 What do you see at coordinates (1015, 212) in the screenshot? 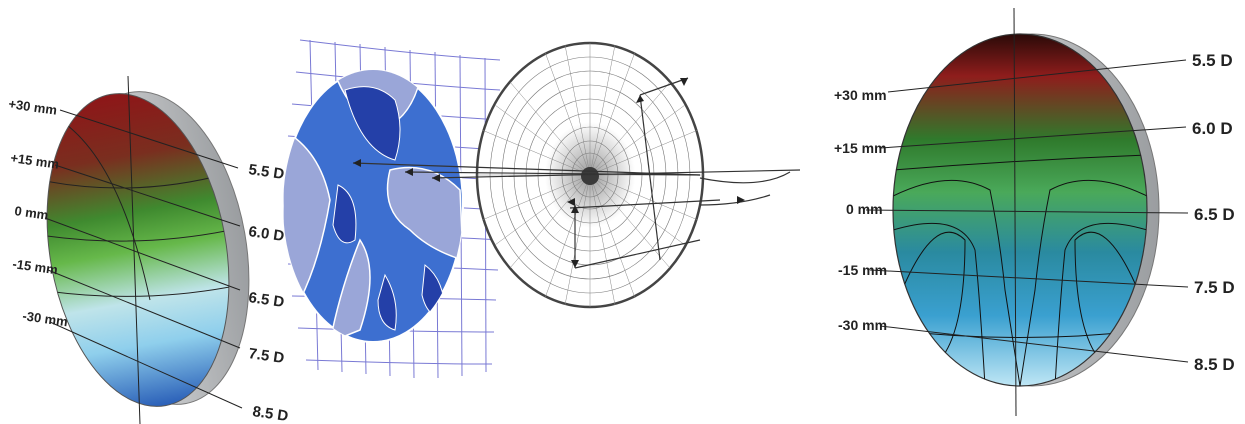
I see `right-lens-axis` at bounding box center [1015, 212].